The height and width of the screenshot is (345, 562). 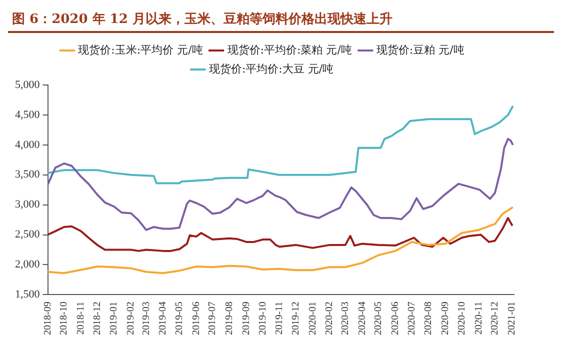 I want to click on y-tick-label: 1,500, so click(x=27, y=294).